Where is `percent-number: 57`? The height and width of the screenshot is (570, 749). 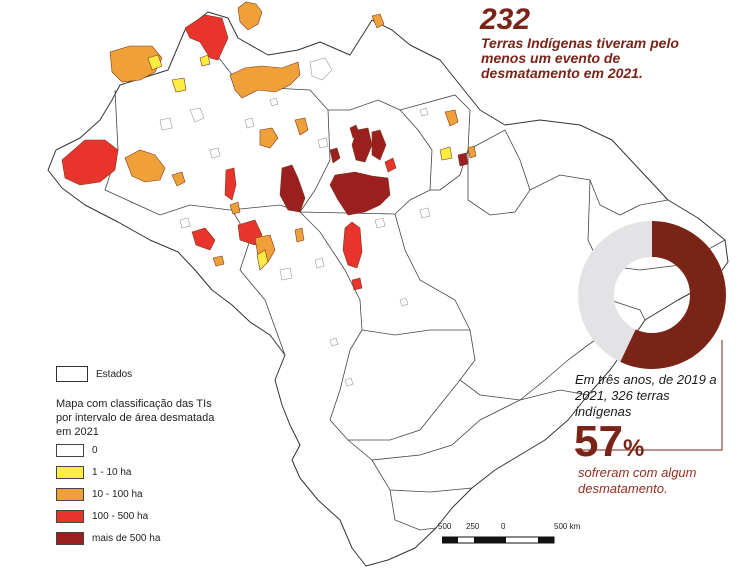 percent-number: 57 is located at coordinates (598, 441).